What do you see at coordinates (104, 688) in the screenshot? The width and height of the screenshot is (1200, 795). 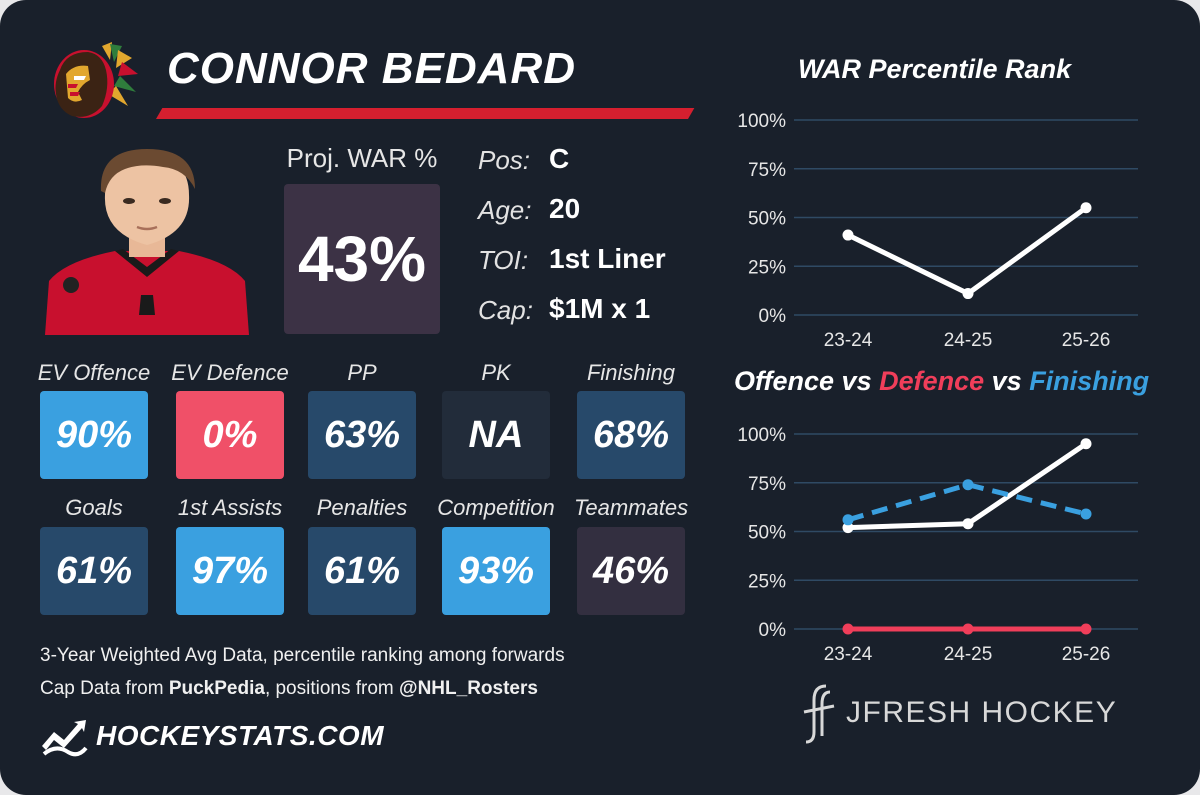 I see `footer-sources-prefix: Cap Data from` at bounding box center [104, 688].